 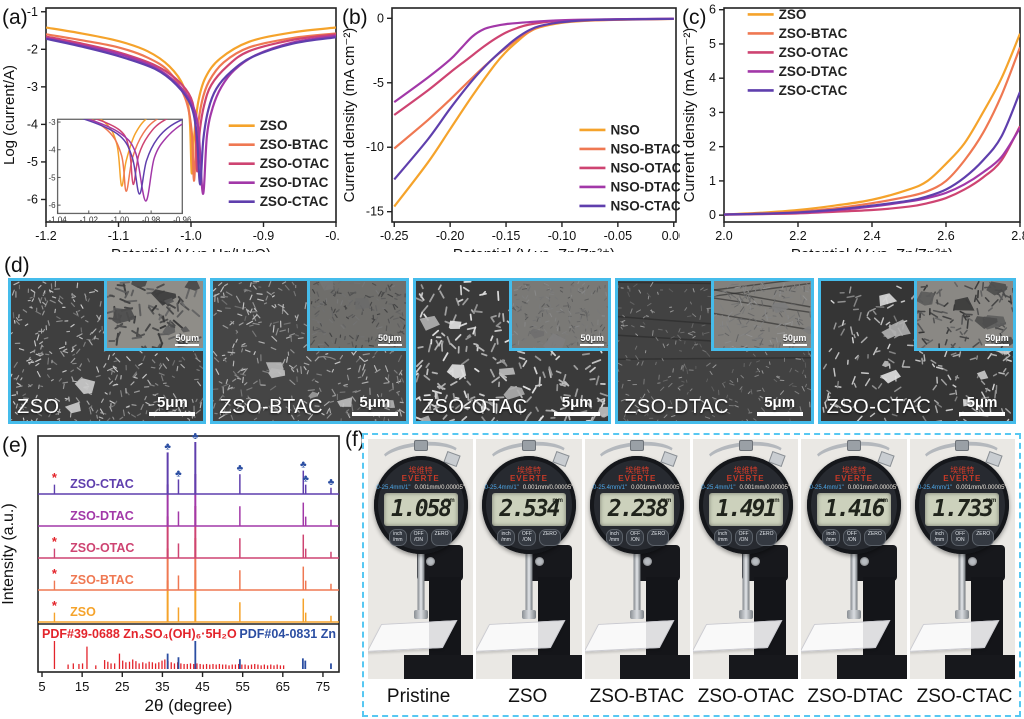 I want to click on lcd-display: 1.733 mm, so click(x=962, y=509).